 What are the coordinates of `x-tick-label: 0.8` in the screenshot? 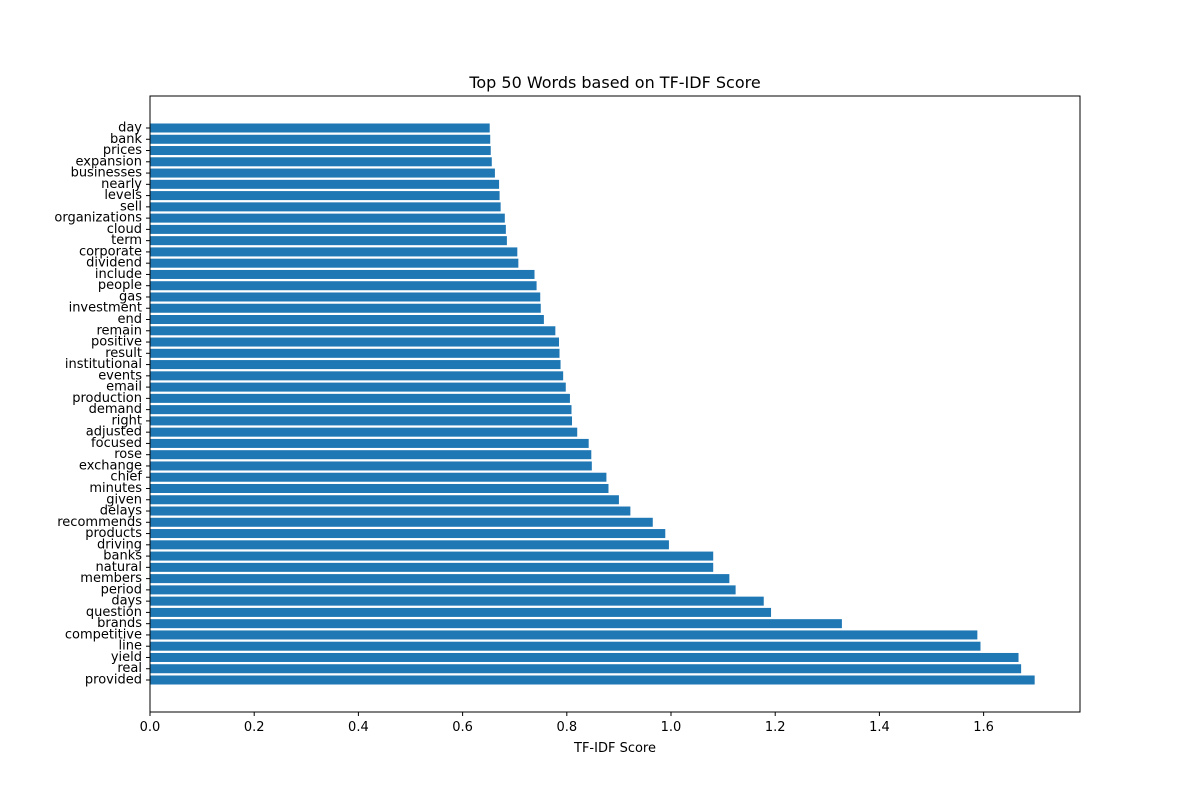 It's located at (566, 727).